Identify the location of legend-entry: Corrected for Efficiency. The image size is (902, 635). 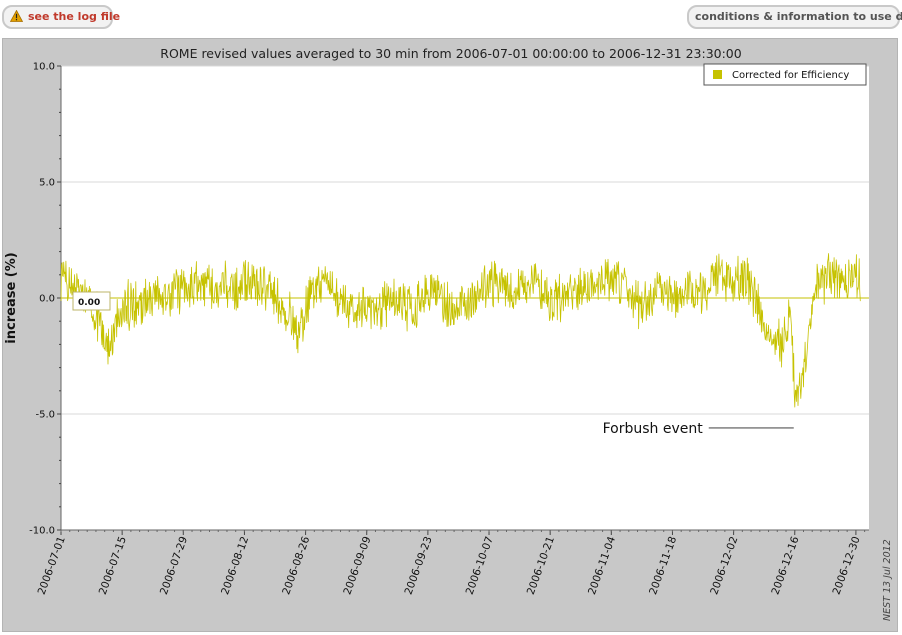
(790, 75).